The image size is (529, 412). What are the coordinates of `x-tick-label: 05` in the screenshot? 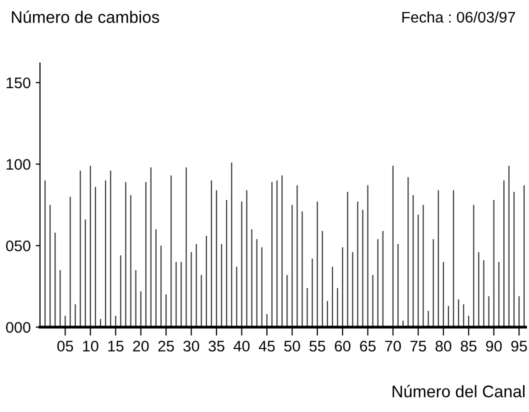 It's located at (65, 346).